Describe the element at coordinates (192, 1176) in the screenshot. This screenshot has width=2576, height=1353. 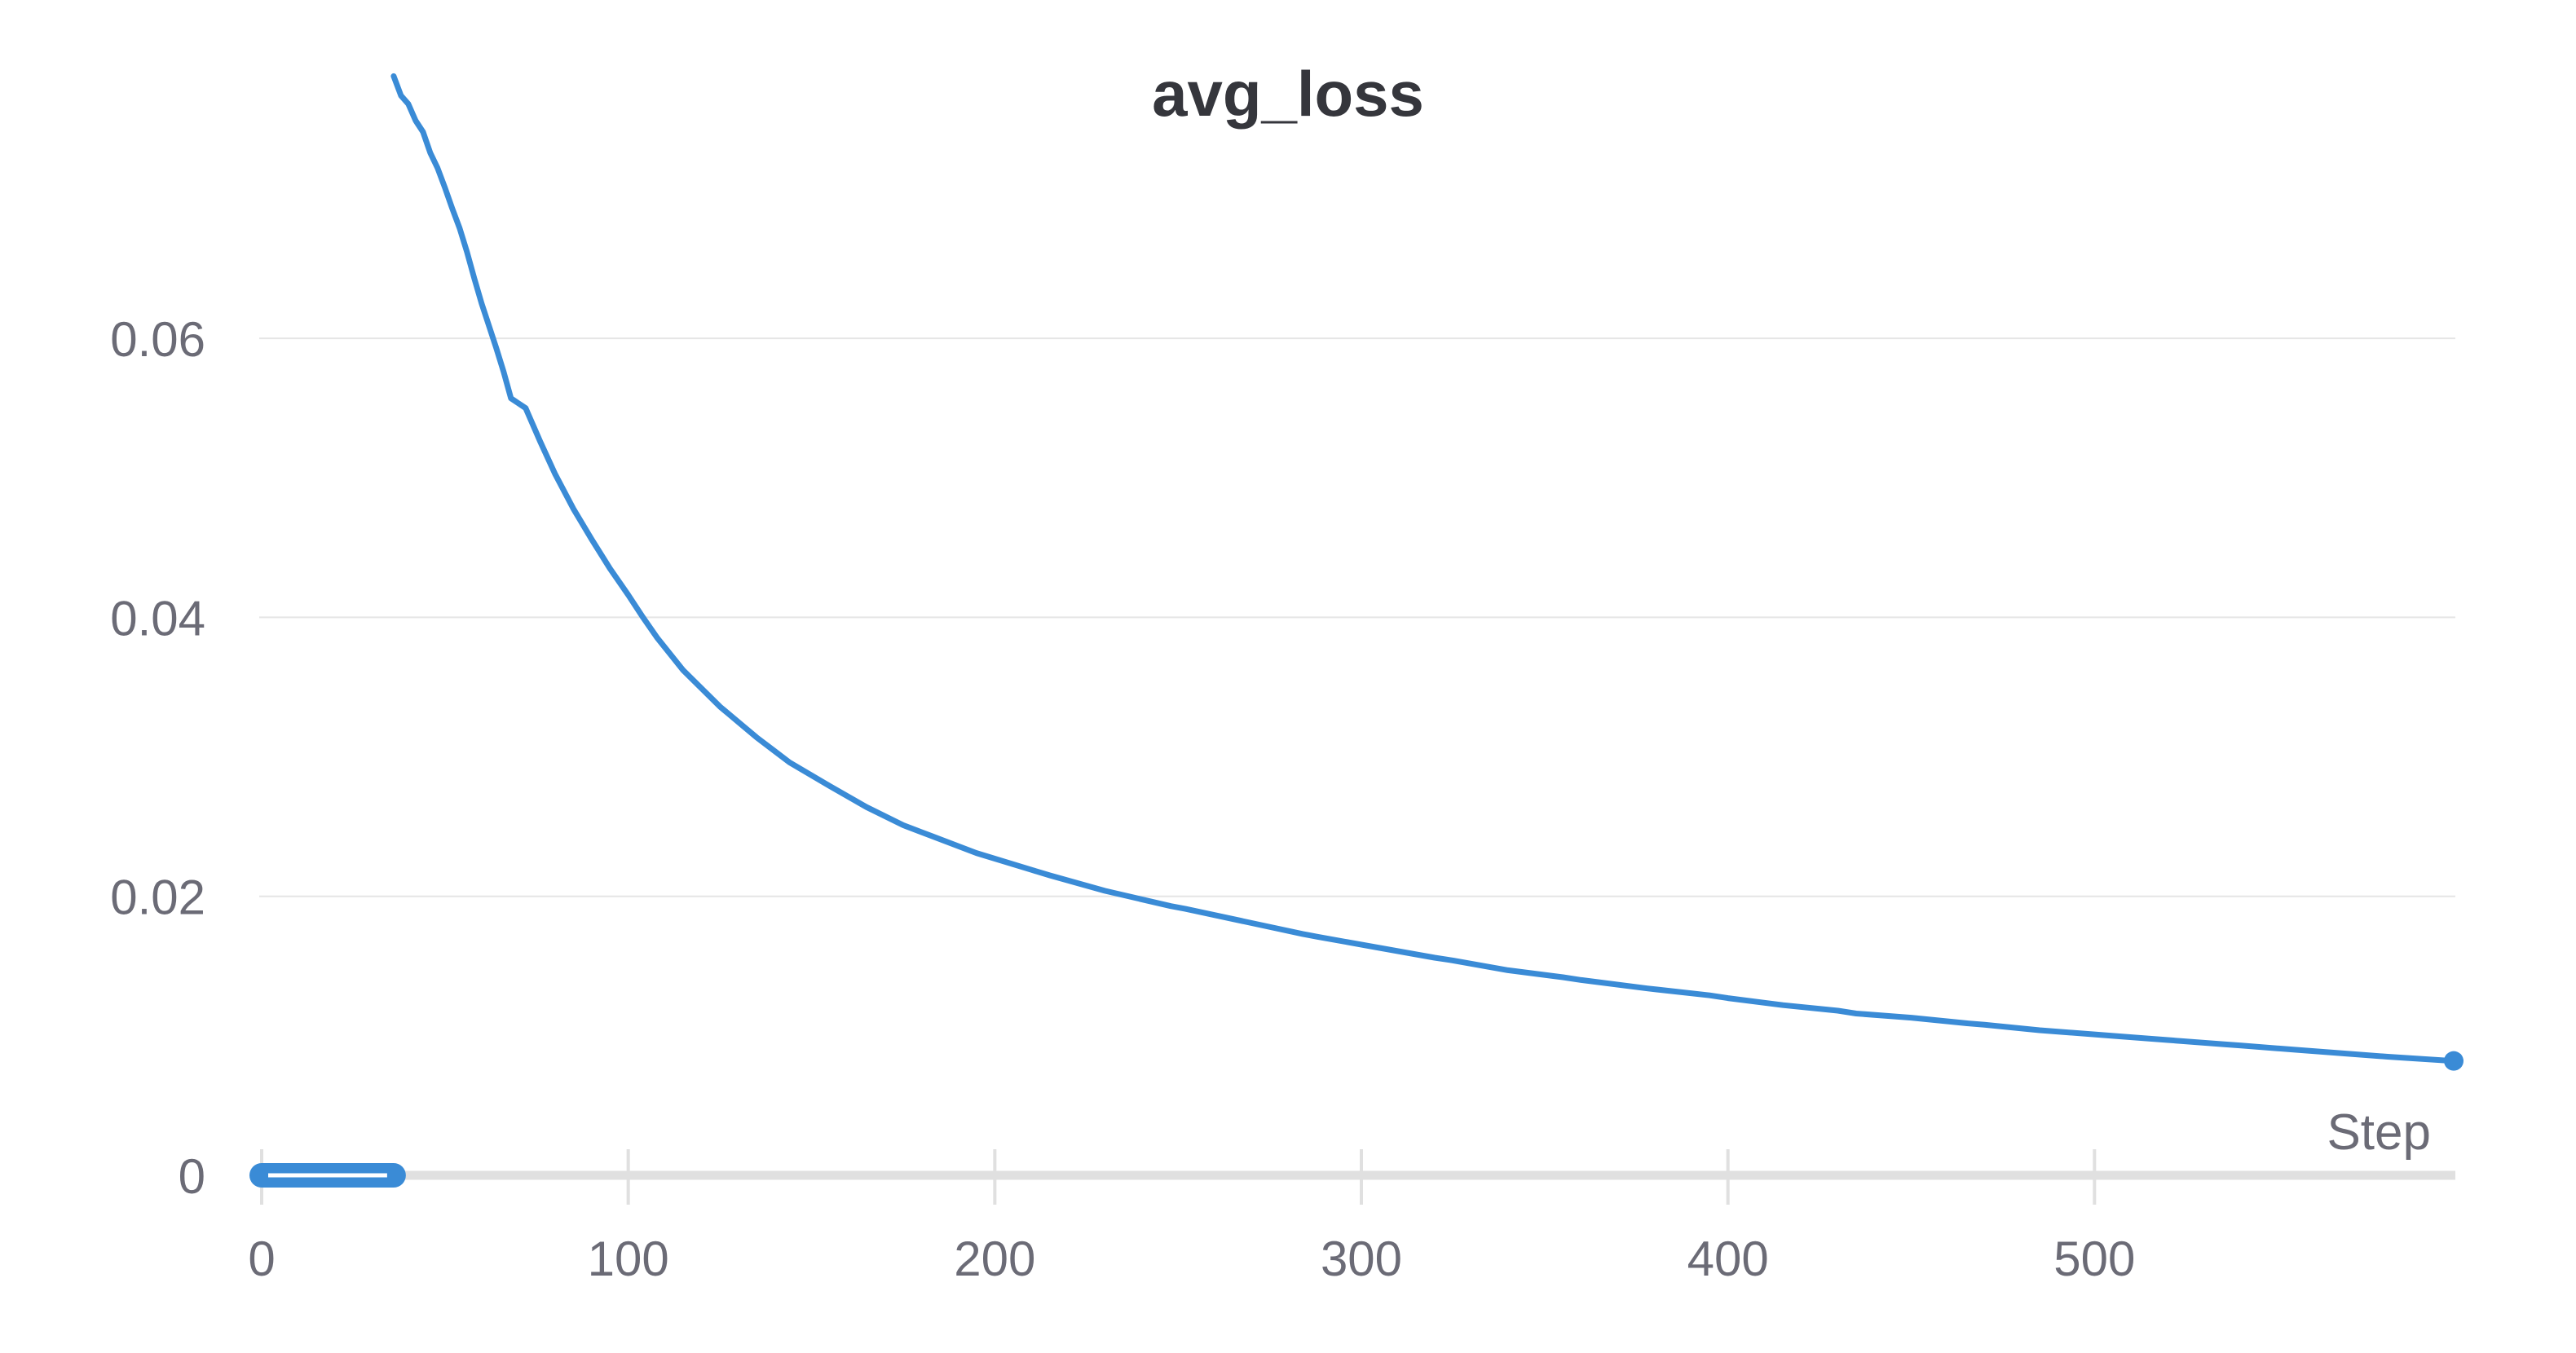
I see `y-tick-label: 0` at that location.